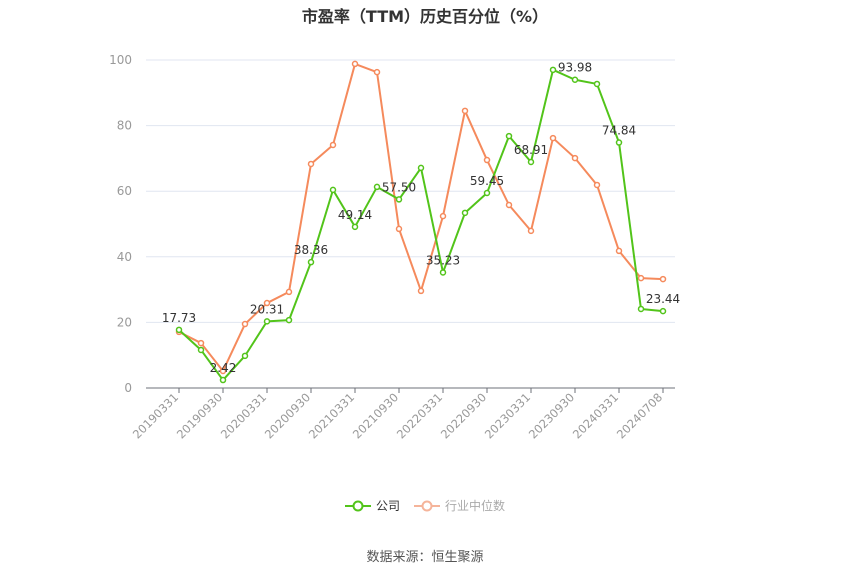  Describe the element at coordinates (507, 415) in the screenshot. I see `x-tick-label: 20230331` at that location.